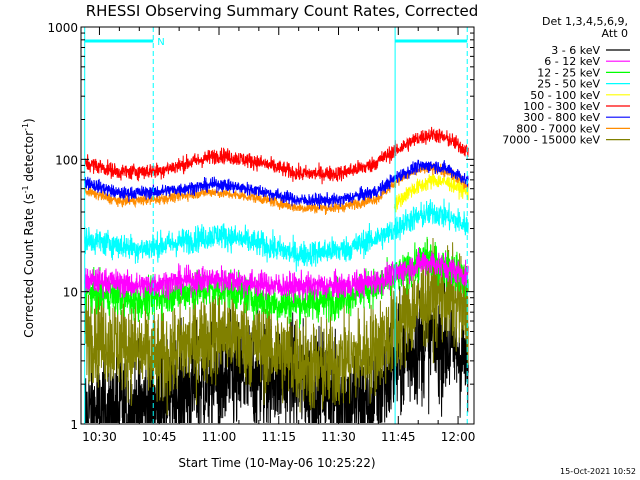  I want to click on series-line-25-50kev, so click(276, 235).